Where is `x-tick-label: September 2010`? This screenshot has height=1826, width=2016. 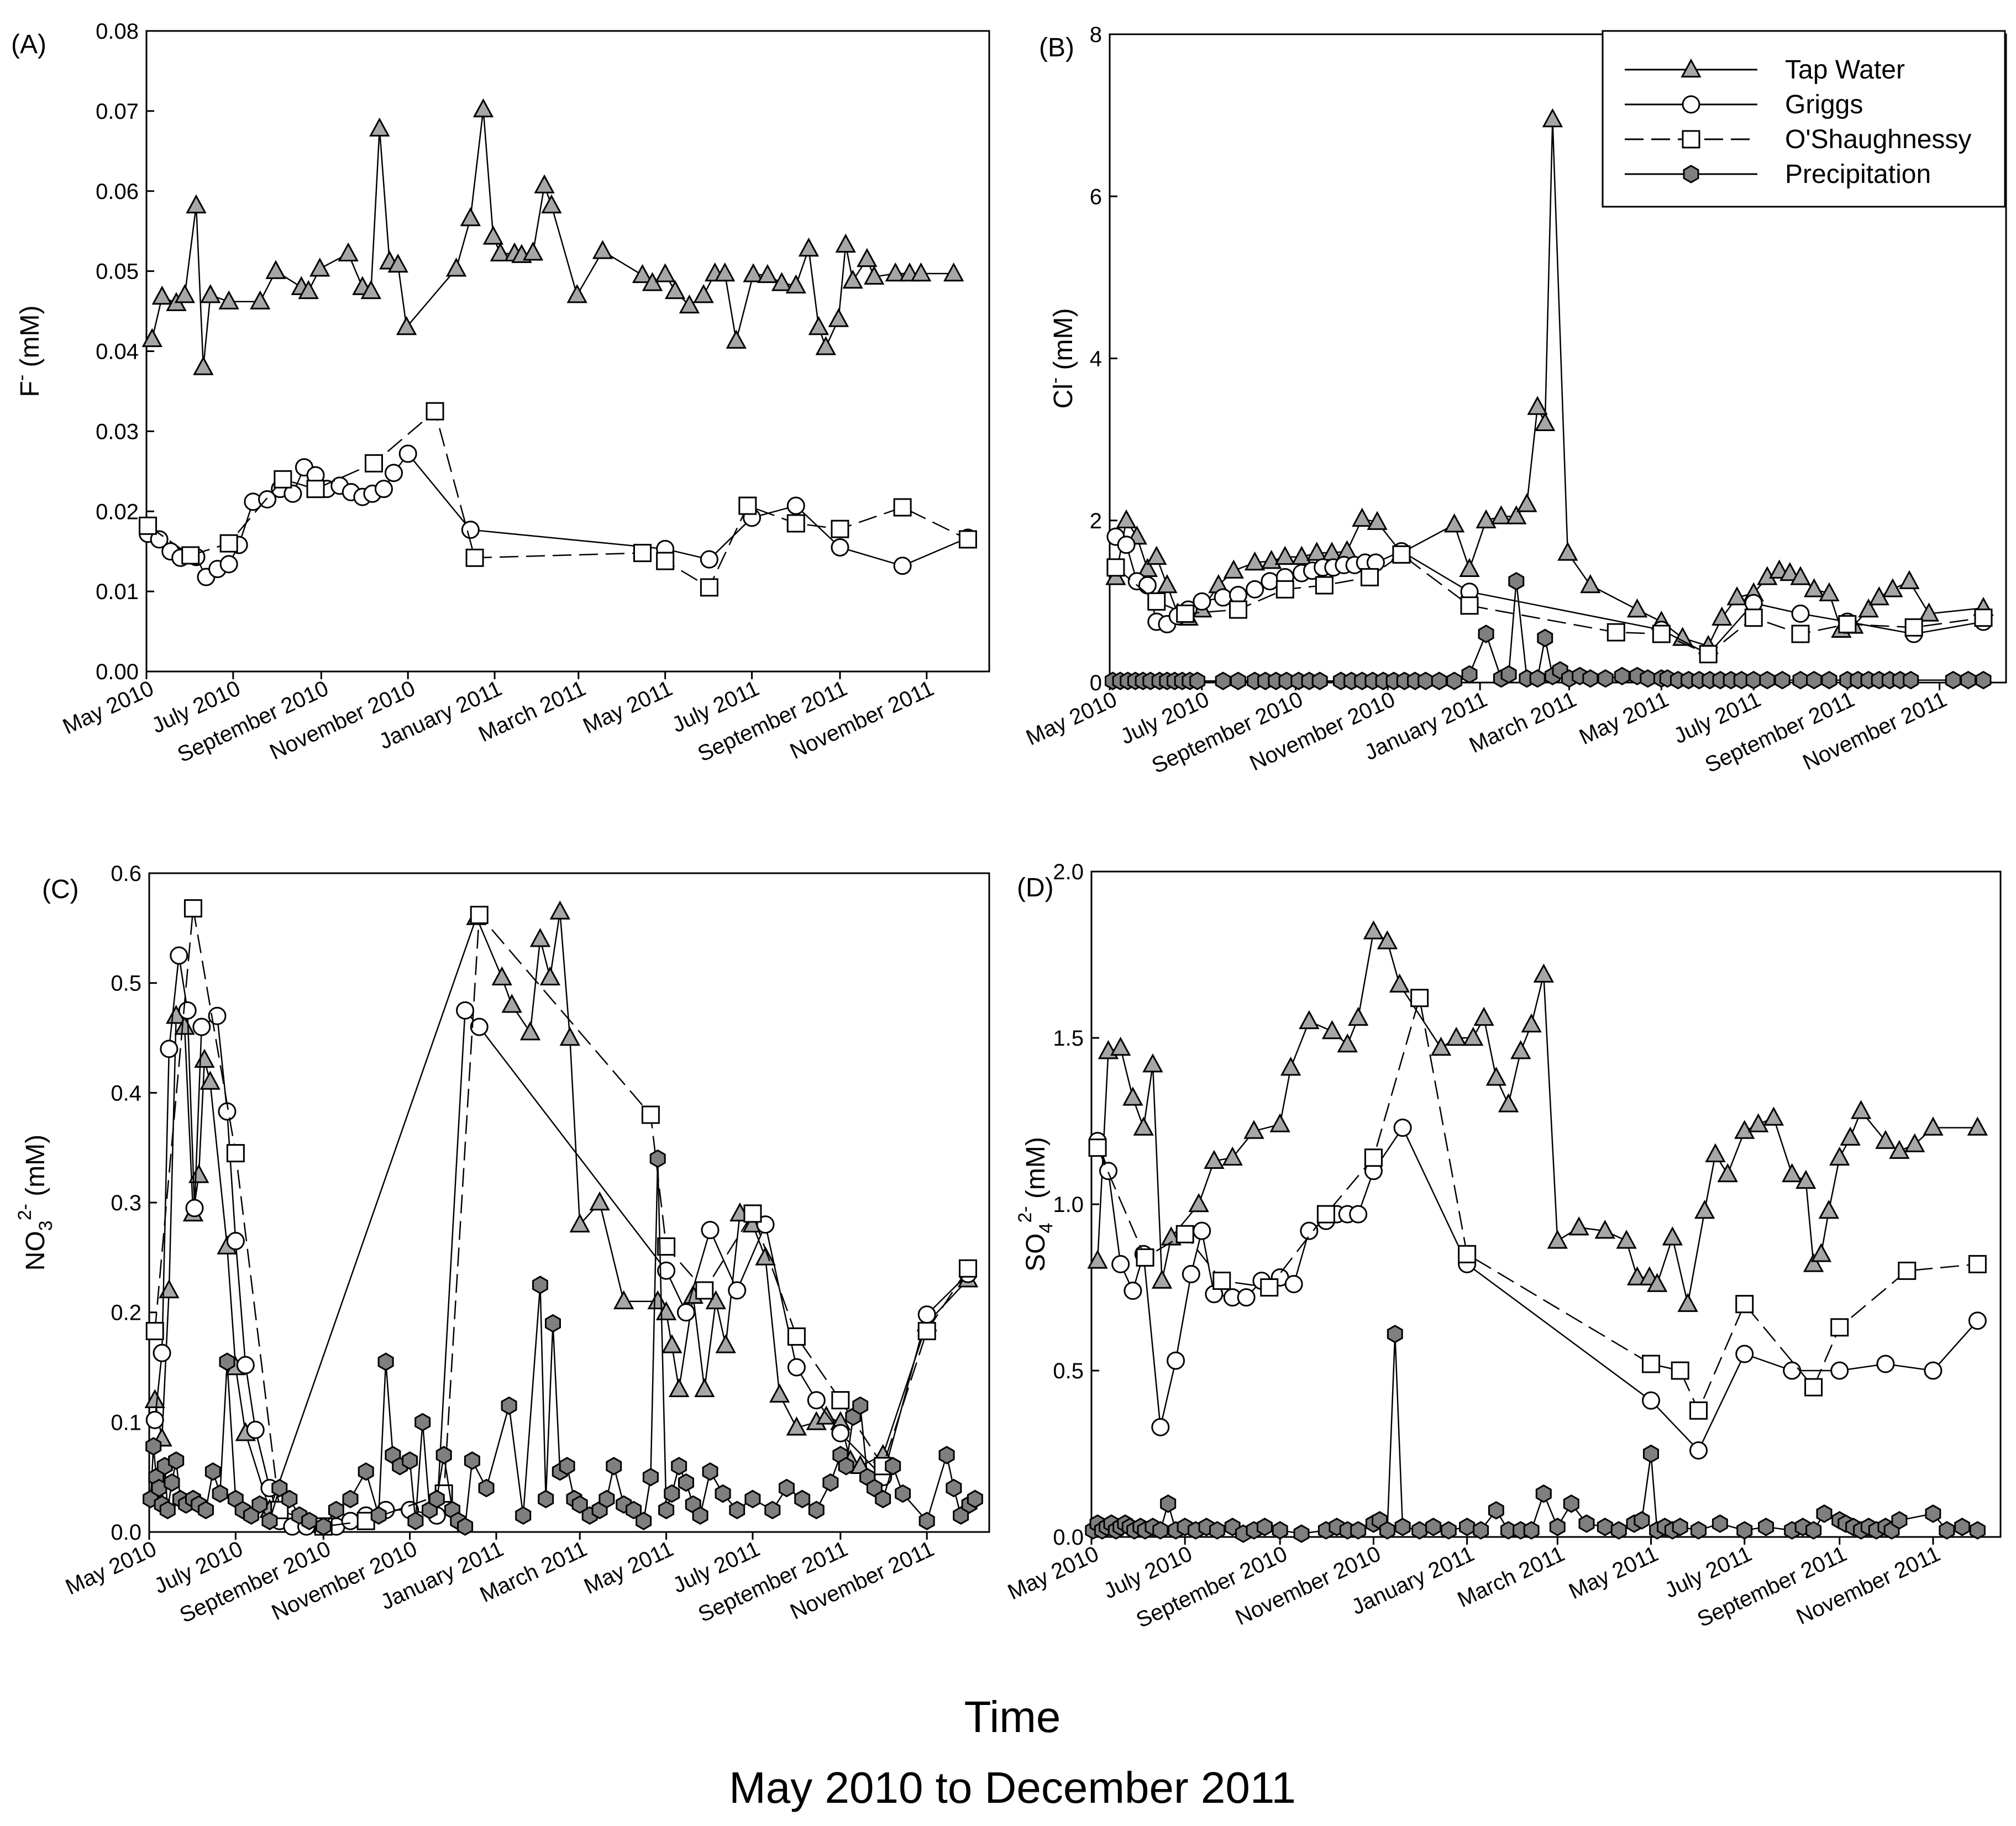 x-tick-label: September 2010 is located at coordinates (1227, 732).